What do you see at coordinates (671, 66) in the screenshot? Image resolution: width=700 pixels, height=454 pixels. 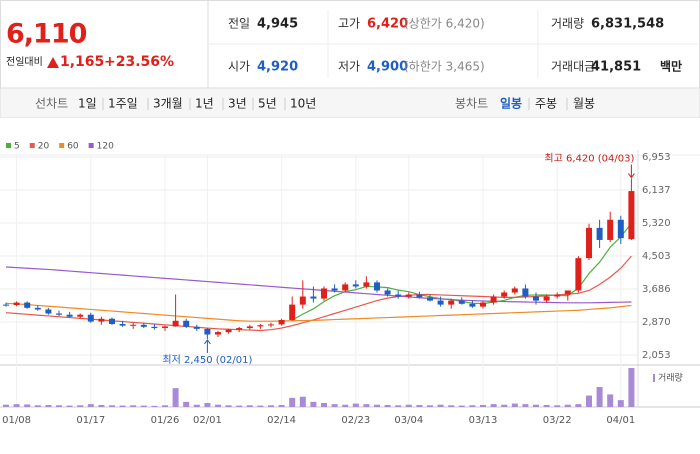 I see `info-unit: 백만` at bounding box center [671, 66].